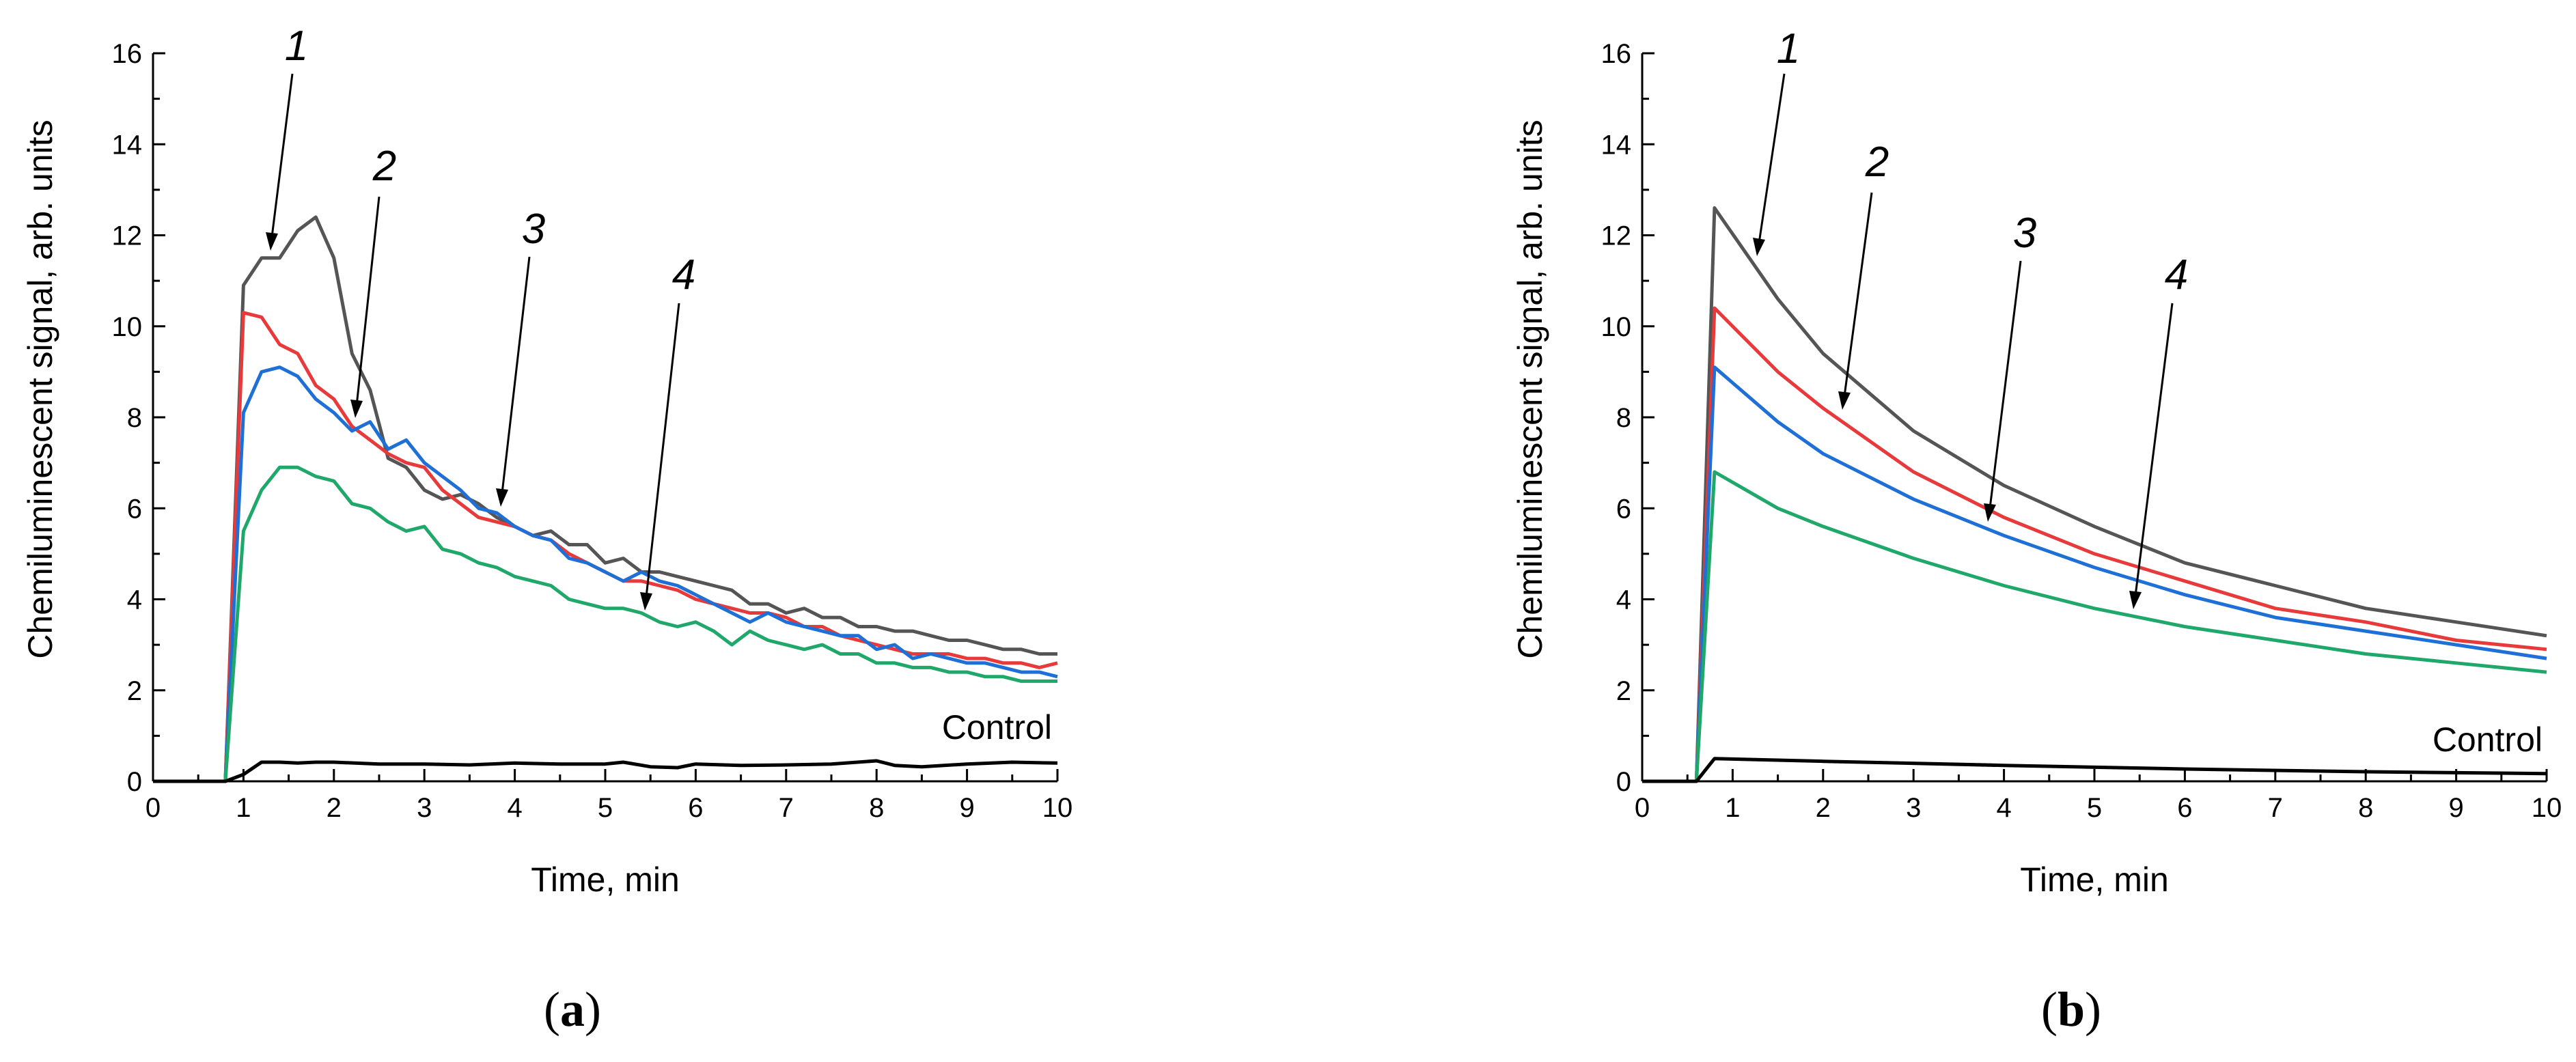  What do you see at coordinates (1824, 808) in the screenshot?
I see `panel-b-x-tick-label: 2` at bounding box center [1824, 808].